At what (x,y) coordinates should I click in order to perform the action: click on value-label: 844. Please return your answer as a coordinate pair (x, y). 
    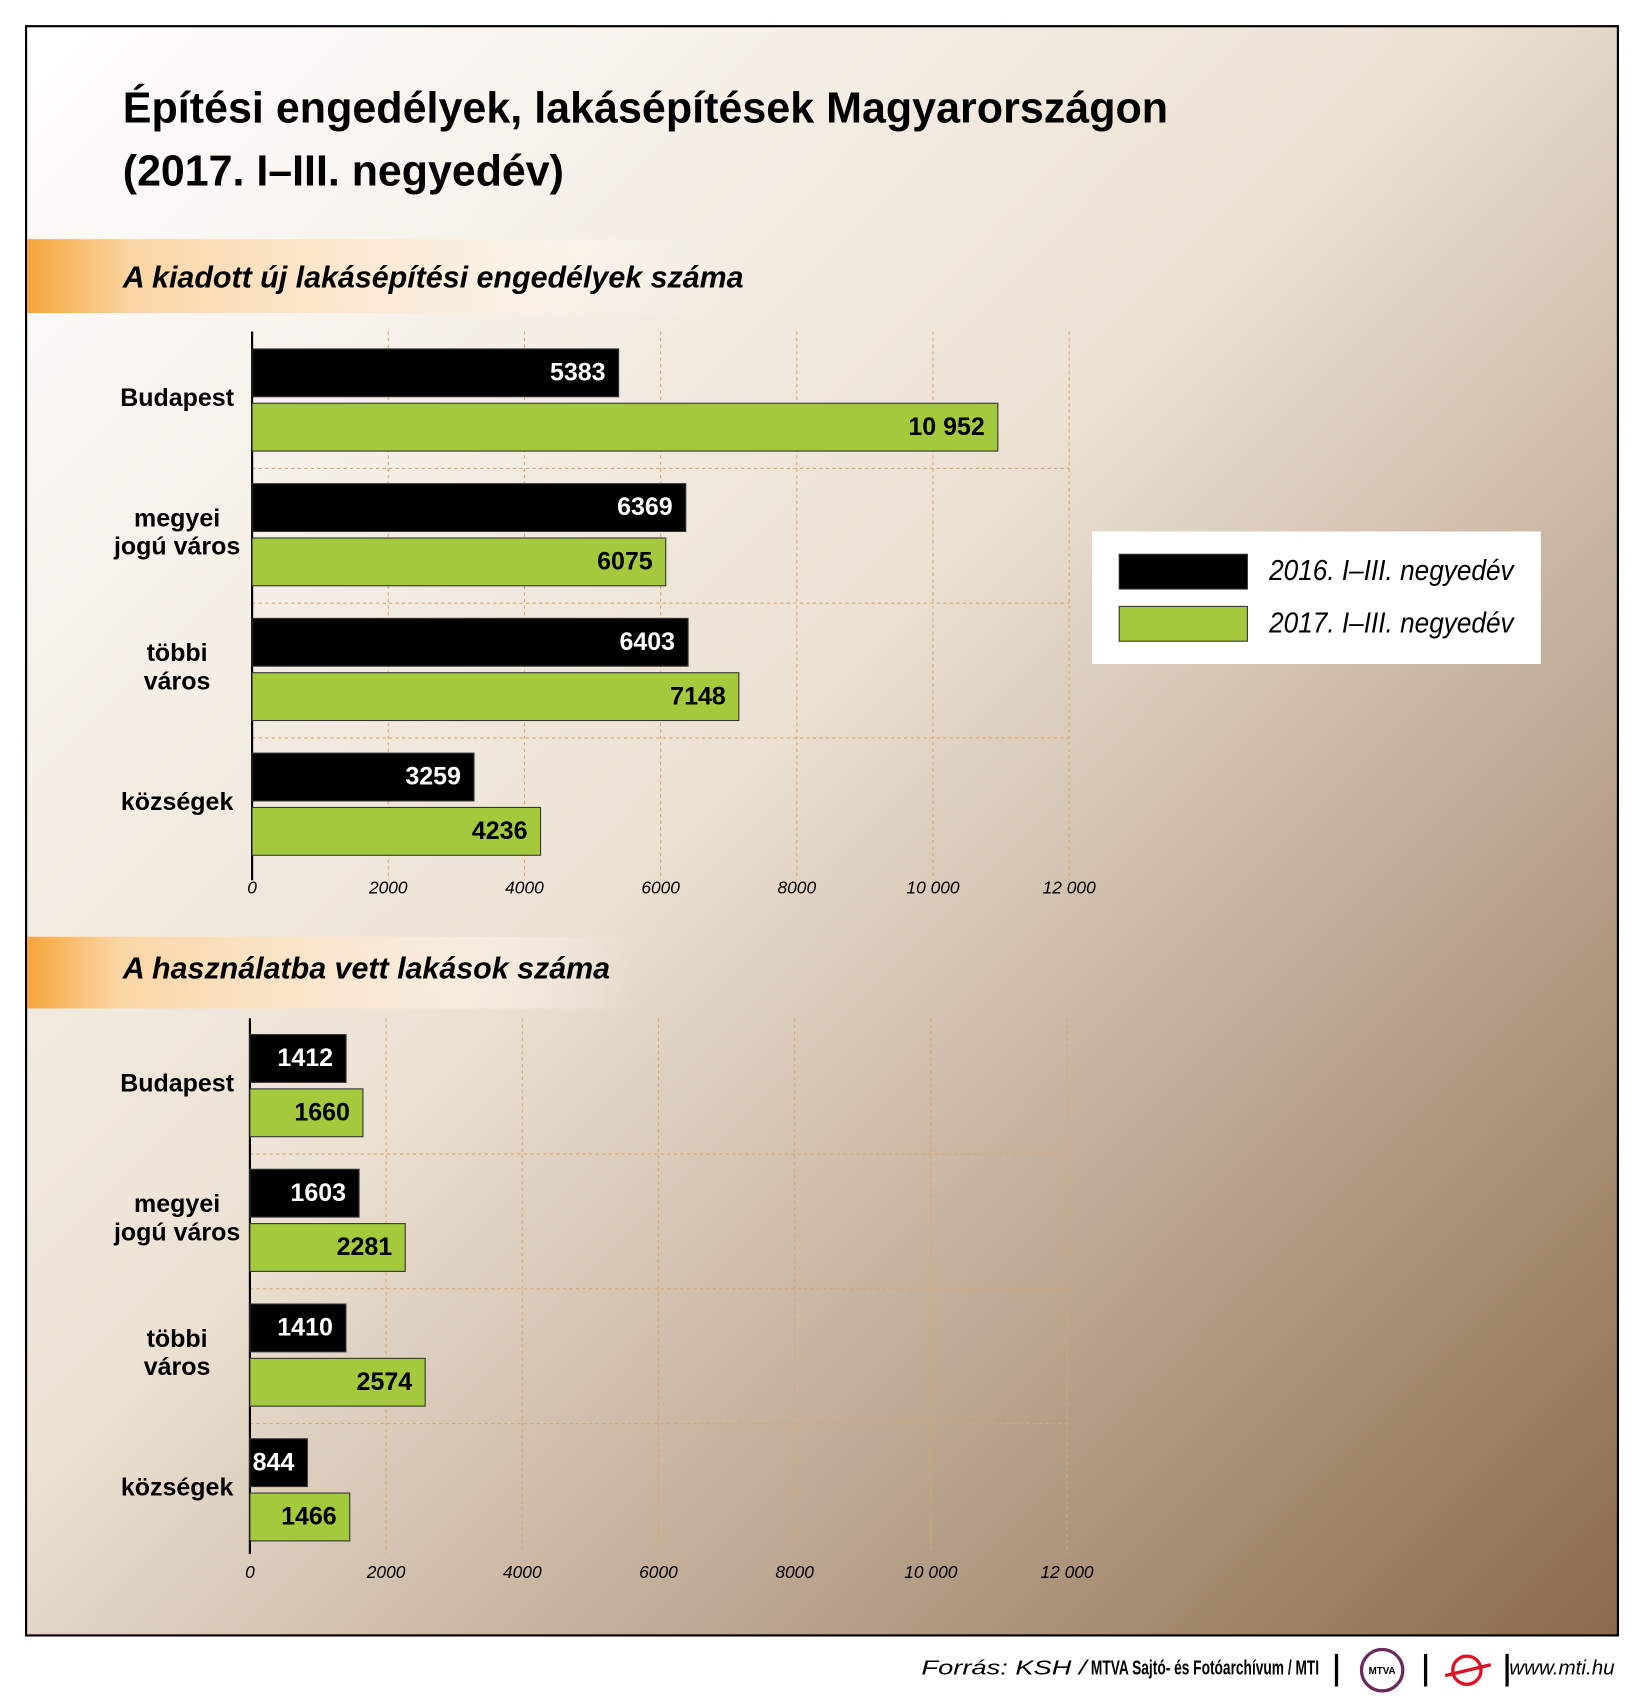
    Looking at the image, I should click on (274, 1462).